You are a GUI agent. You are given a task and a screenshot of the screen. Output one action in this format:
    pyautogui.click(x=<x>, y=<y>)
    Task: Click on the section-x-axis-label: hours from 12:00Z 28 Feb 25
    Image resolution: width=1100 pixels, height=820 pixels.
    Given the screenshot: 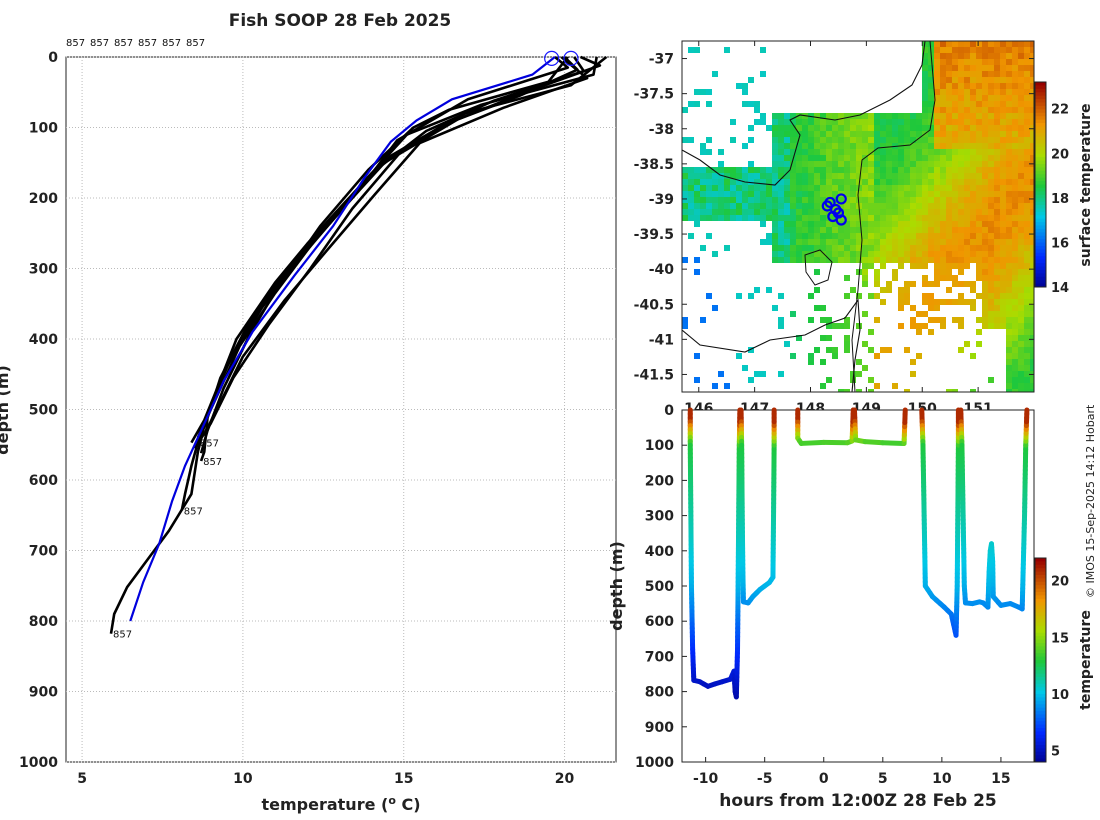 What is the action you would take?
    pyautogui.click(x=858, y=801)
    